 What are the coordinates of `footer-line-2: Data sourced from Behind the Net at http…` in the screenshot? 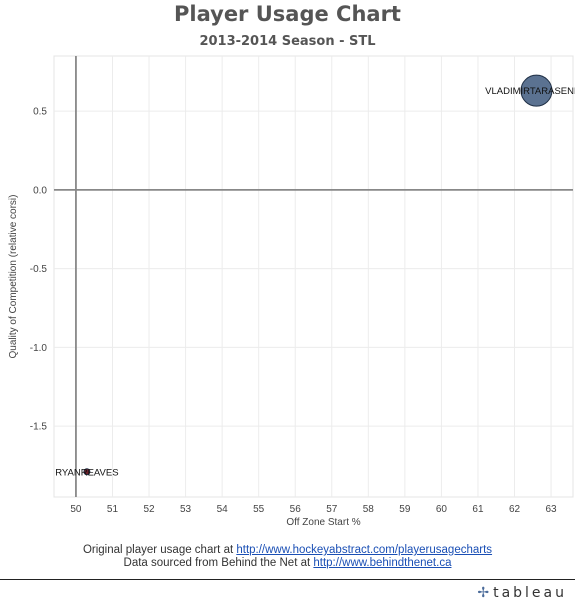 It's located at (287, 563).